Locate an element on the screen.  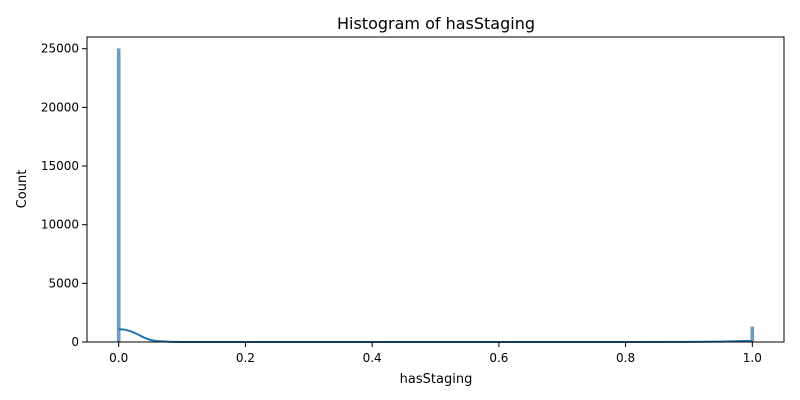
x-tick-label: 0.0 is located at coordinates (118, 358).